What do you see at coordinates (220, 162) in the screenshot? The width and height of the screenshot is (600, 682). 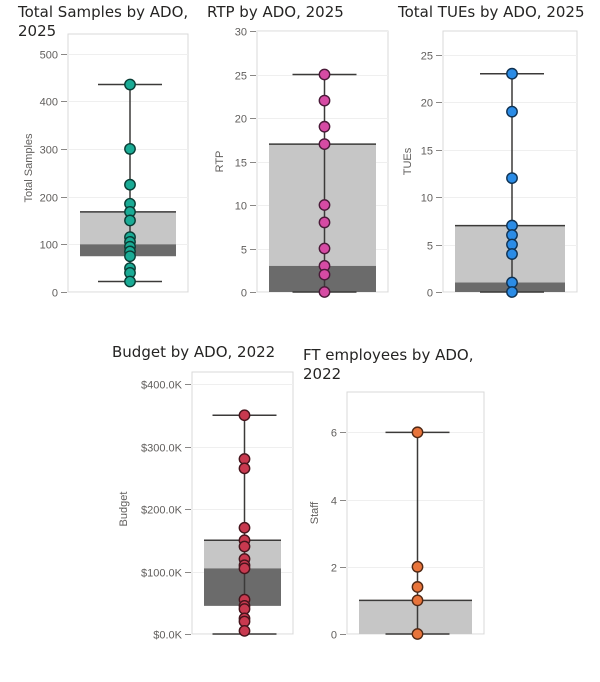 I see `y-axis-label: RTP` at bounding box center [220, 162].